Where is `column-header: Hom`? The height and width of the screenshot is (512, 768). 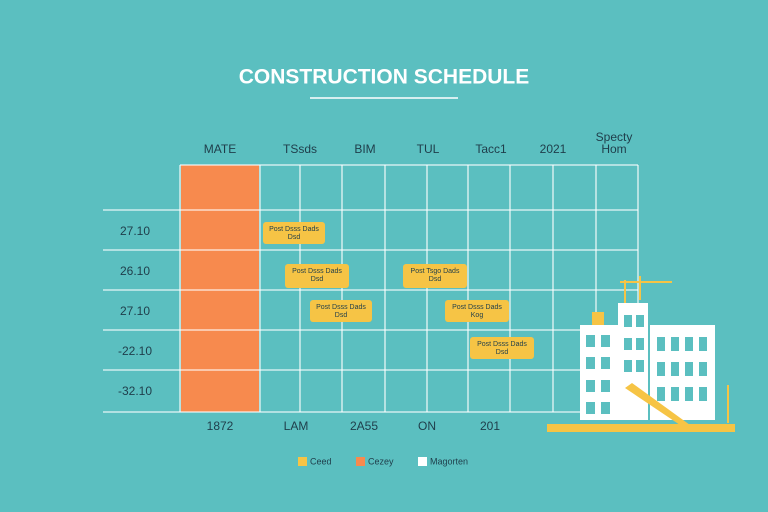 column-header: Hom is located at coordinates (613, 149).